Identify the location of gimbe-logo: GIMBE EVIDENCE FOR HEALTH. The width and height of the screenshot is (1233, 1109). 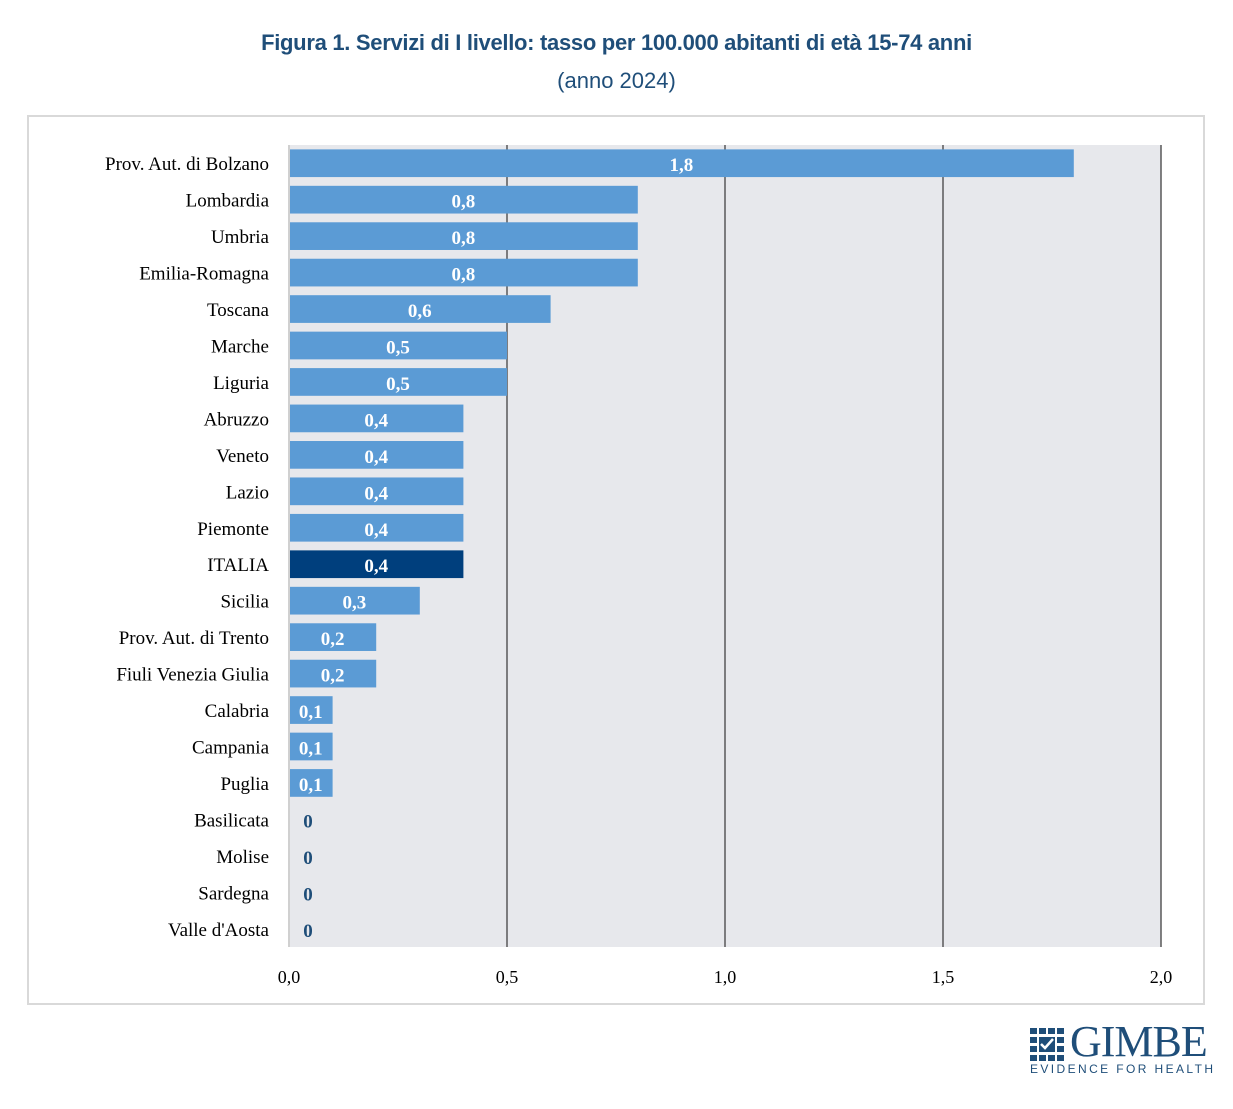
(1120, 1049).